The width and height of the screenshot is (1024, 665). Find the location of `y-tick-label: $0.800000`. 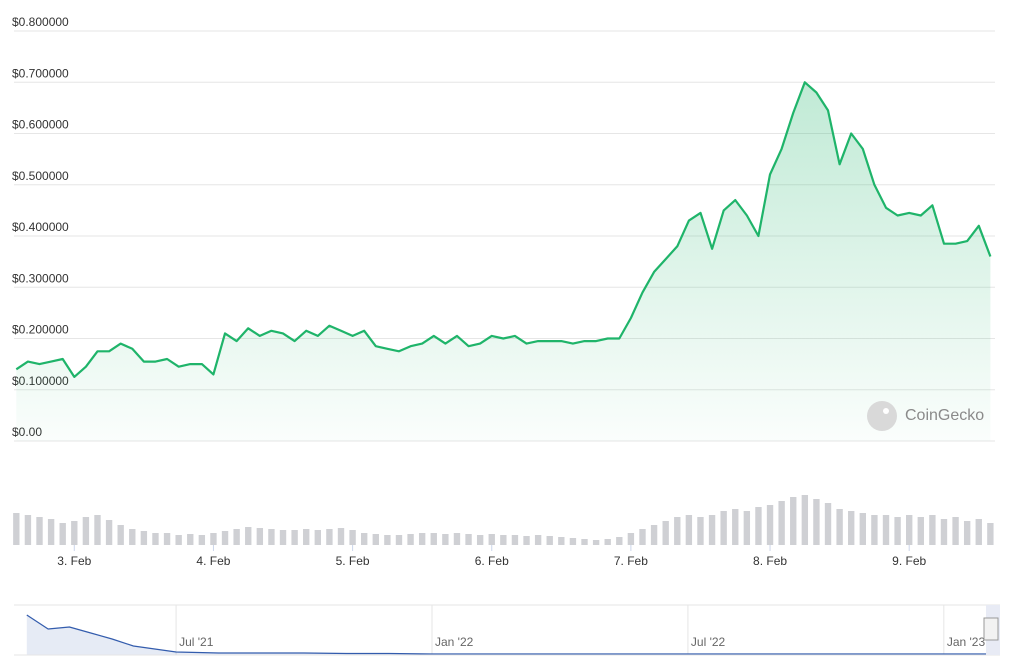

y-tick-label: $0.800000 is located at coordinates (40, 22).